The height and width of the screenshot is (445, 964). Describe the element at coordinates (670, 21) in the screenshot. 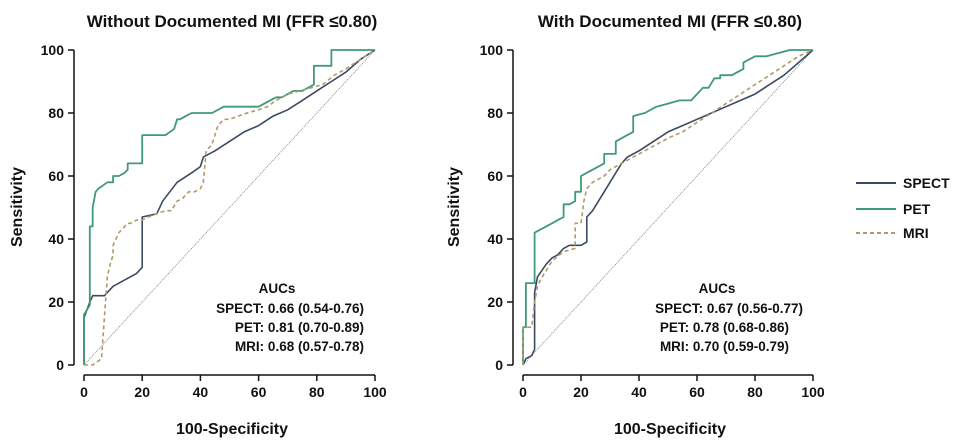

I see `chart-title: With Documented MI (FFR ≤0.80)` at that location.